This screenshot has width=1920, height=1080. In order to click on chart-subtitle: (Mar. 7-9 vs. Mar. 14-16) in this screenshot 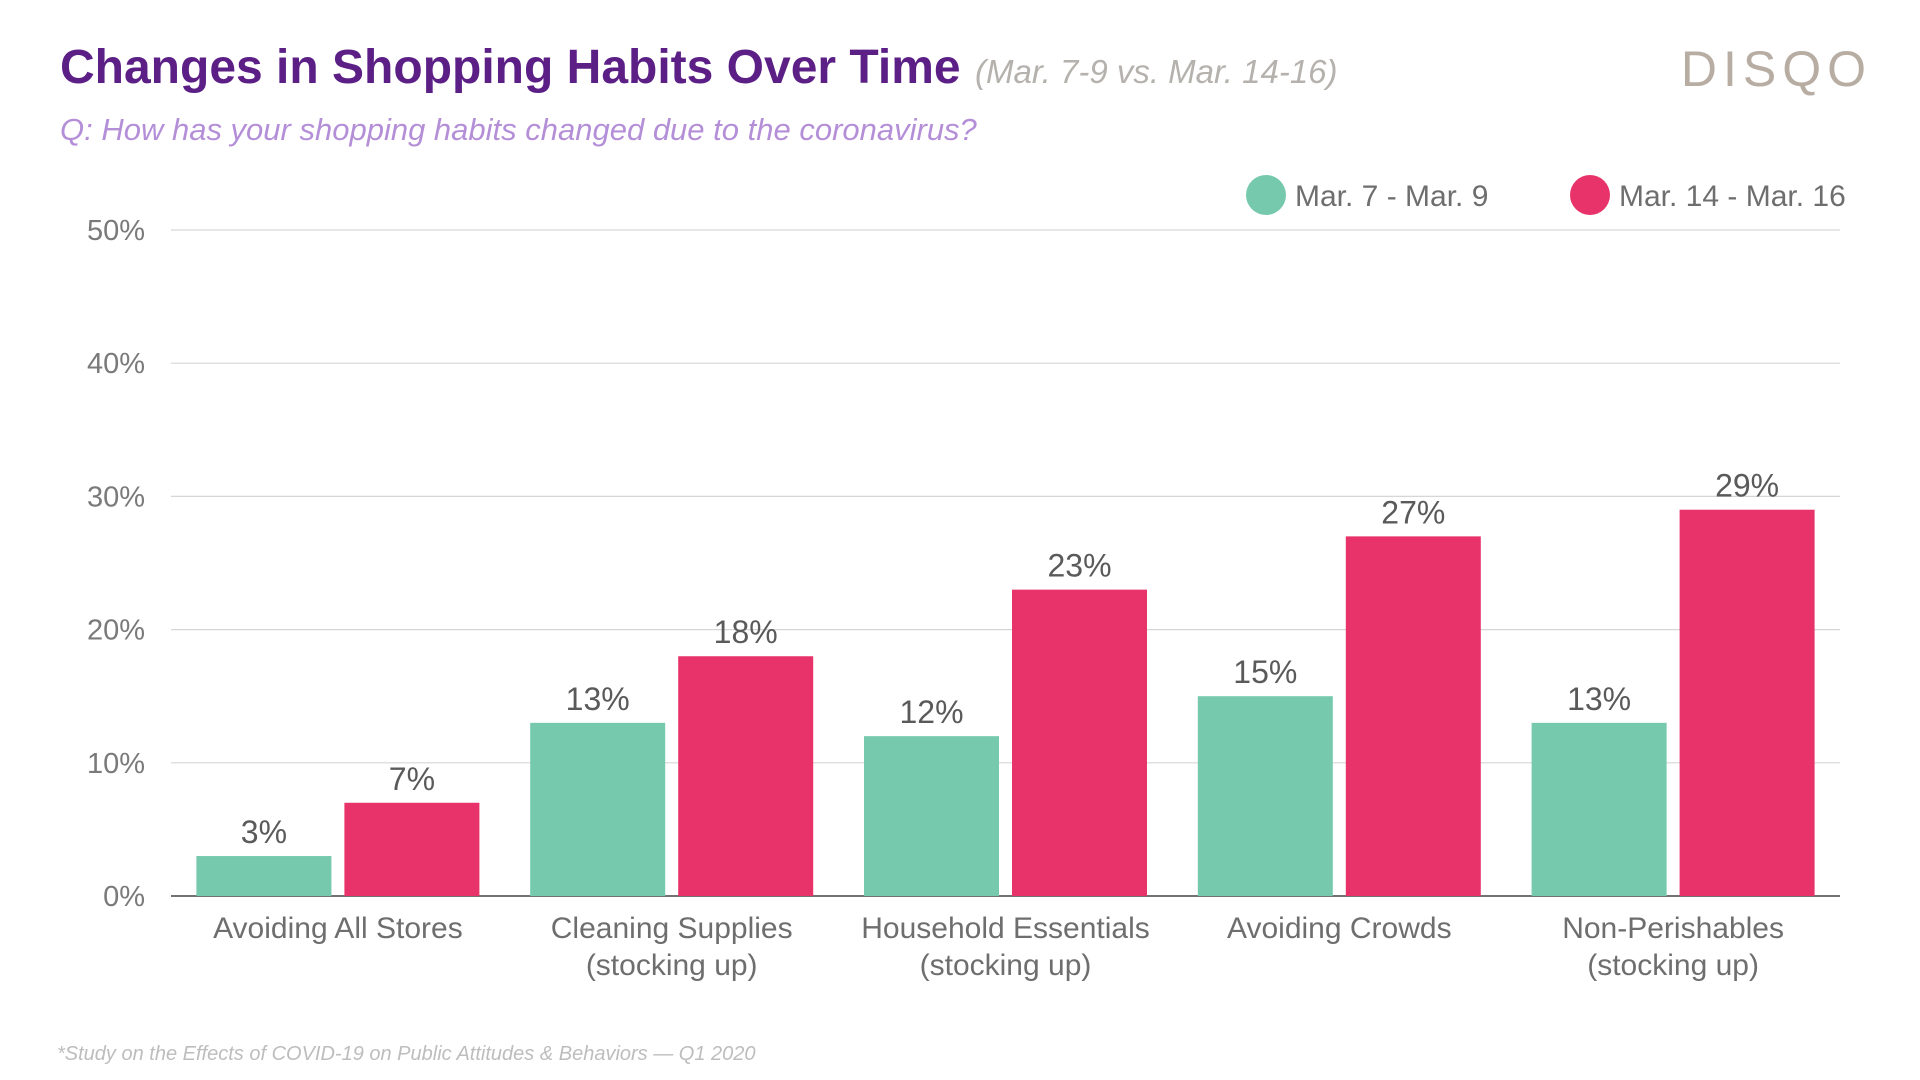, I will do `click(1156, 71)`.